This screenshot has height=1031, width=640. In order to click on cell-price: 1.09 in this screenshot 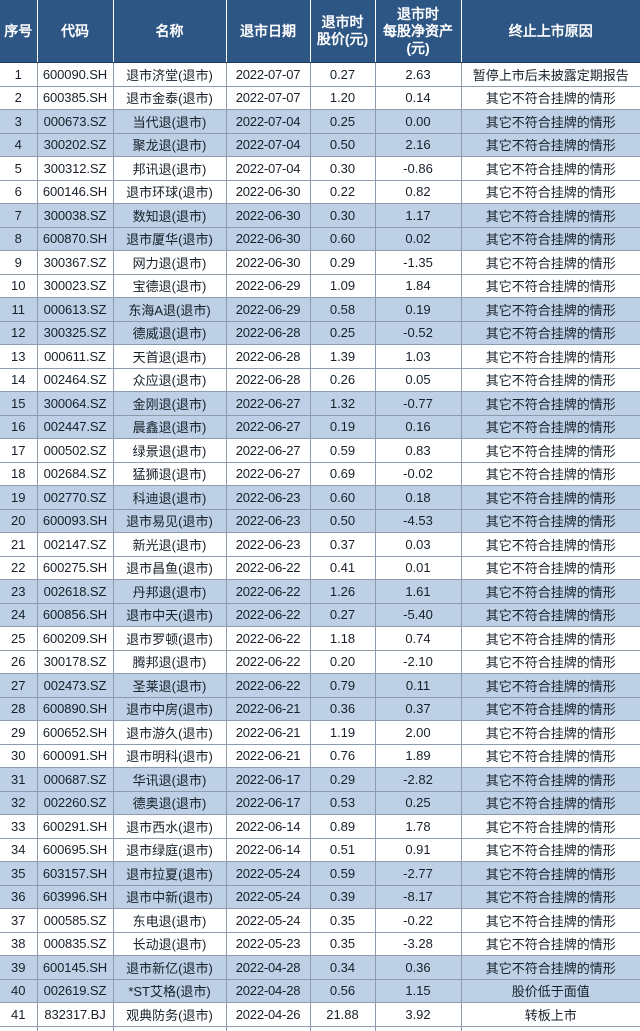, I will do `click(343, 286)`.